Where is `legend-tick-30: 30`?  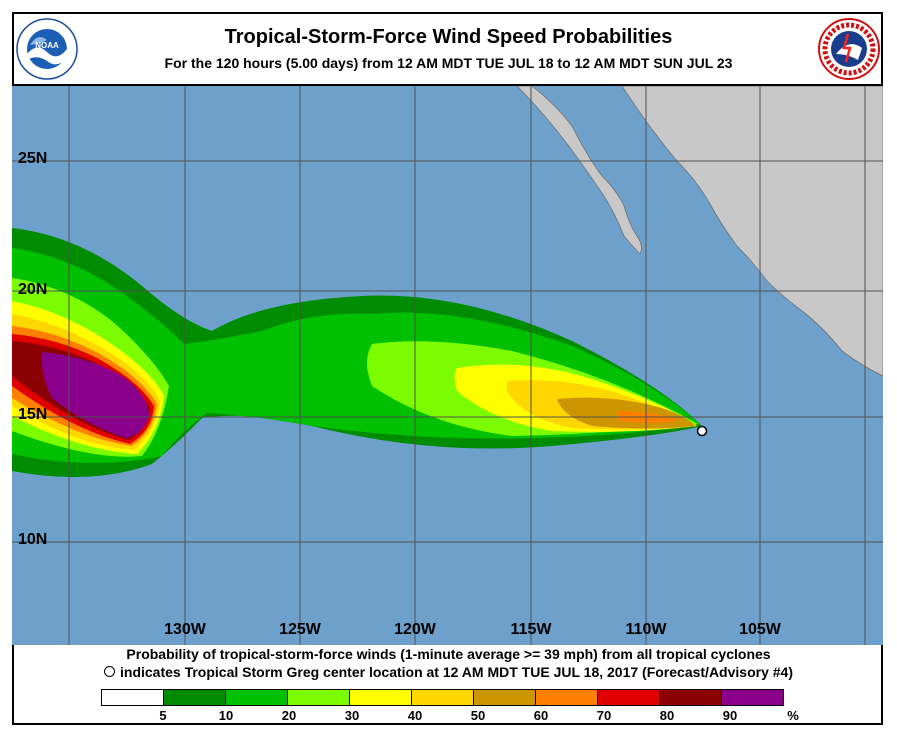 legend-tick-30: 30 is located at coordinates (352, 715).